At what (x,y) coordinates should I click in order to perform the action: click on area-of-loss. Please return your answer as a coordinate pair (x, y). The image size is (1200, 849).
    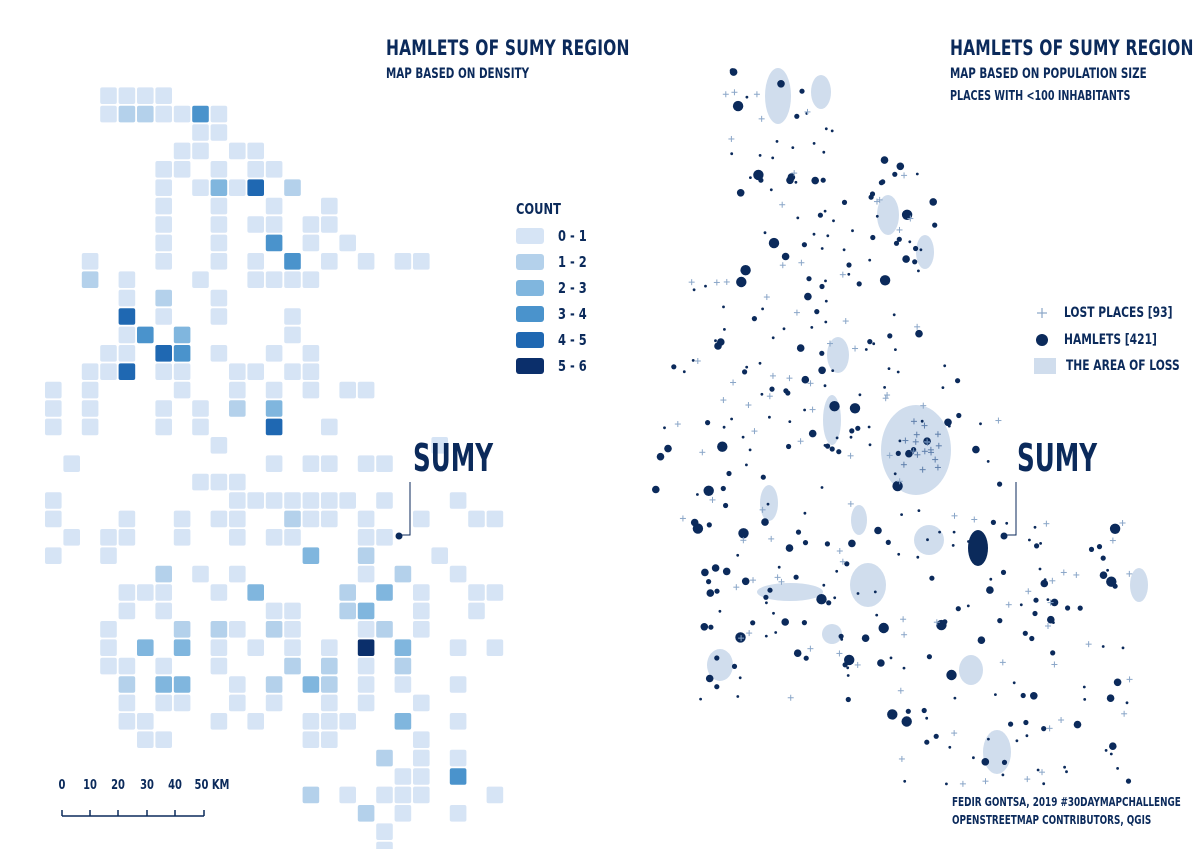
    Looking at the image, I should click on (720, 665).